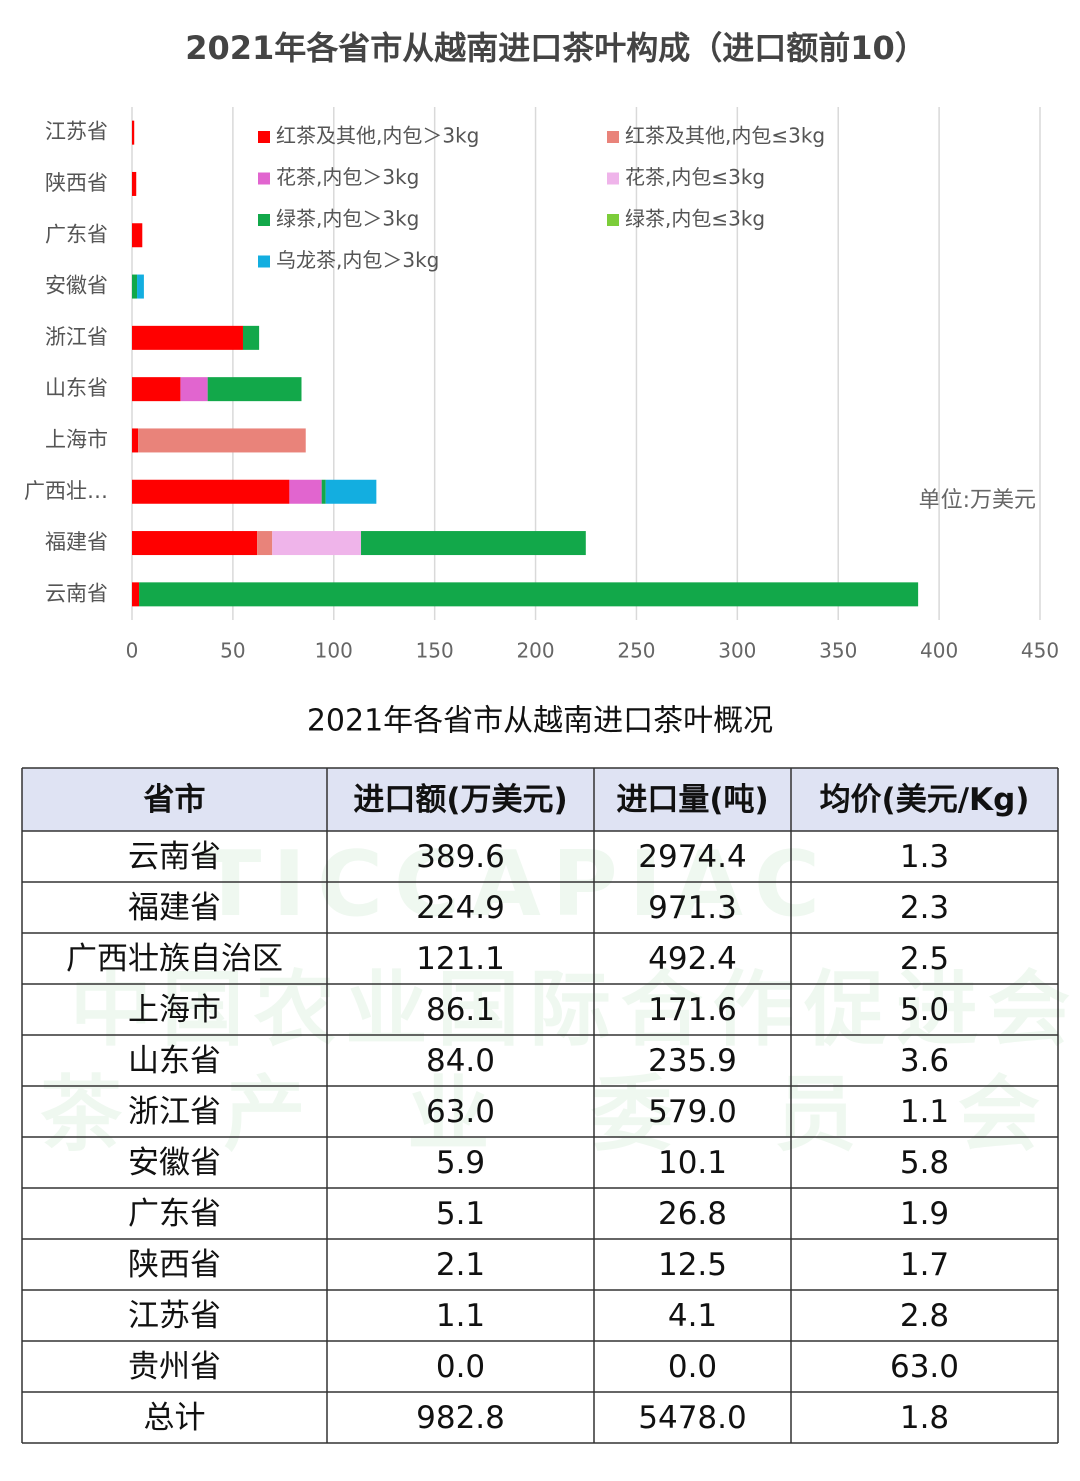 The width and height of the screenshot is (1080, 1481). I want to click on y-tick-label: 福建省, so click(76, 542).